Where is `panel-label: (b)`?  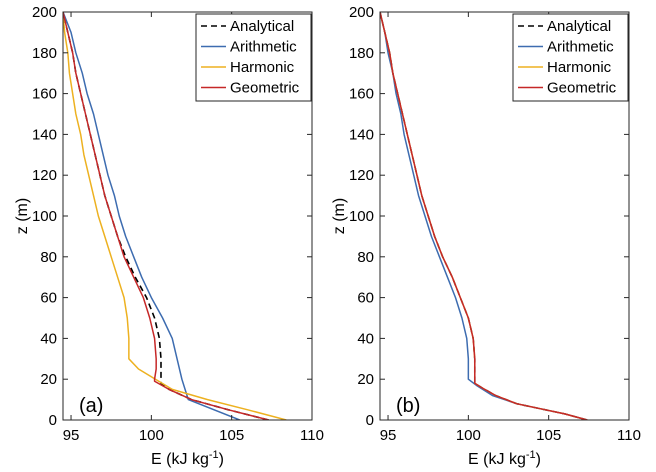
panel-label: (b) is located at coordinates (408, 406).